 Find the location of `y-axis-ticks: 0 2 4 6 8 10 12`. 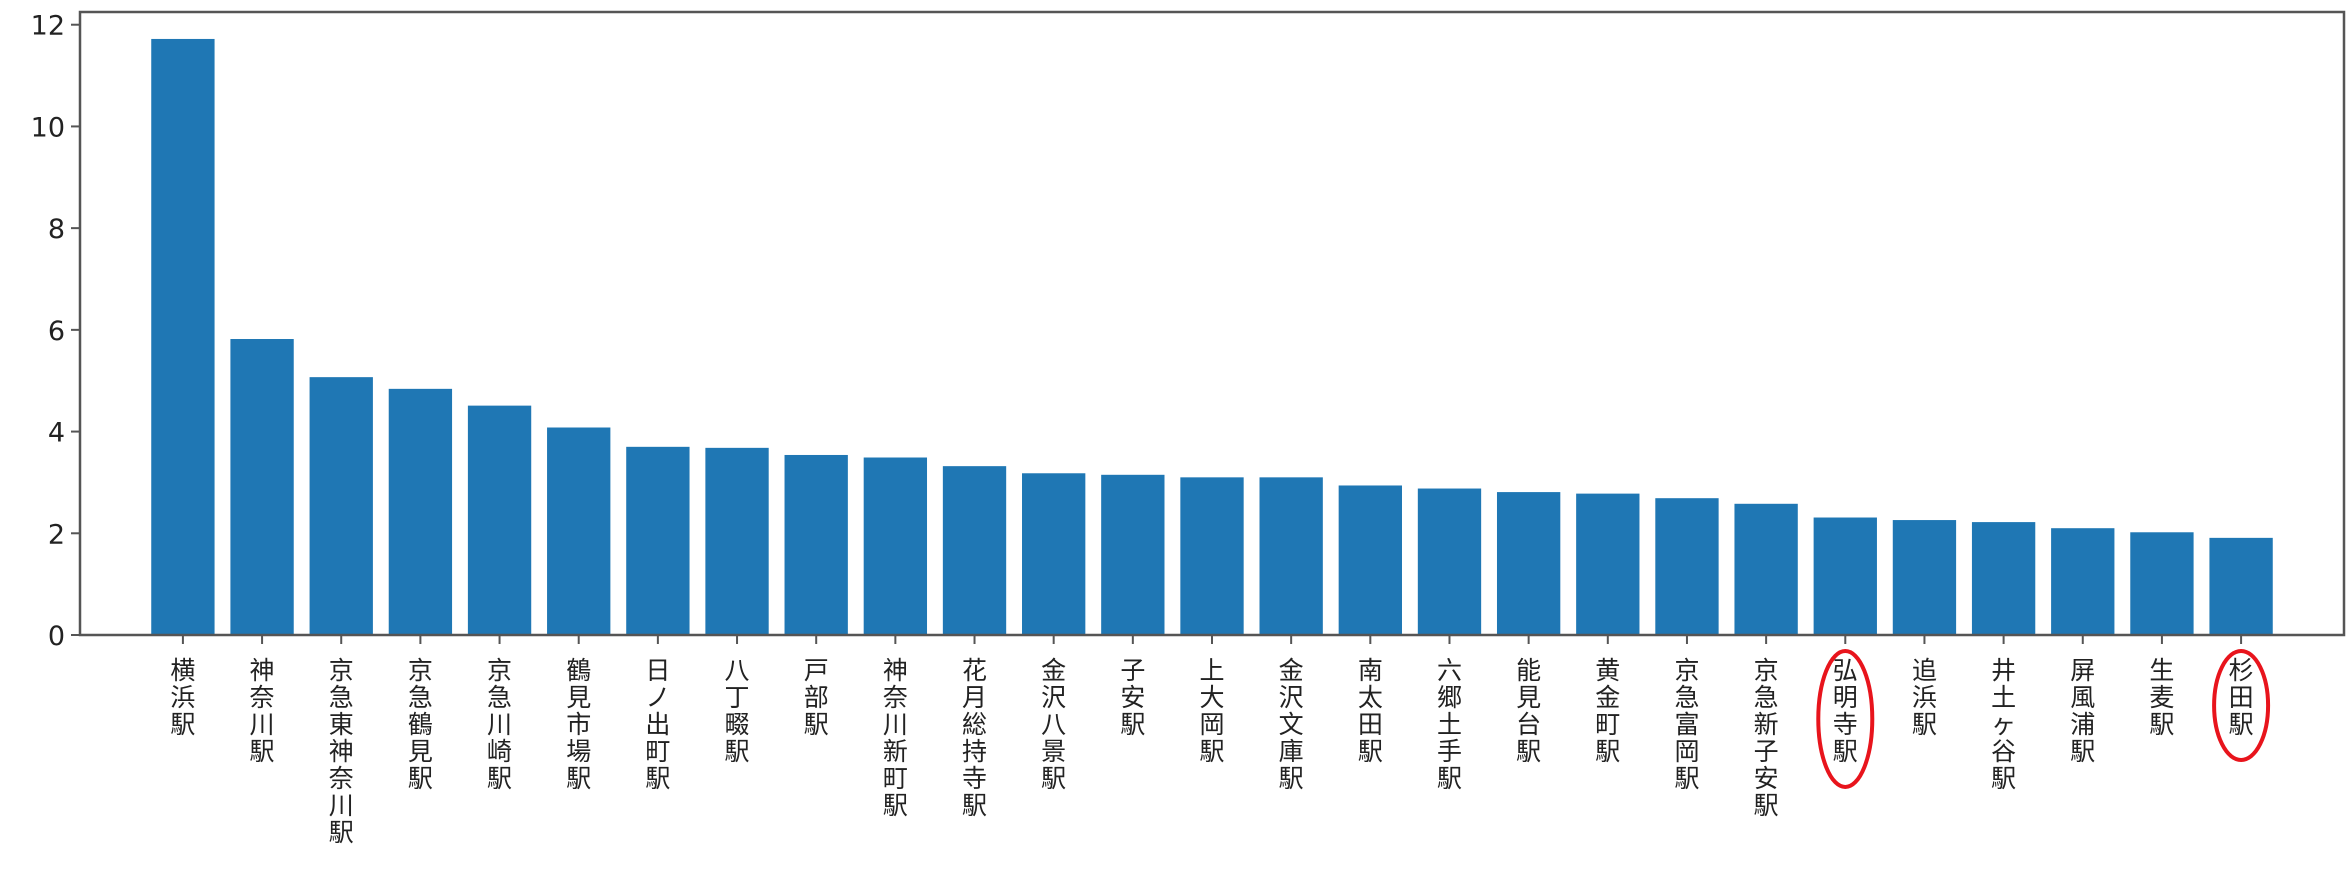

y-axis-ticks: 0 2 4 6 8 10 12 is located at coordinates (55, 331).